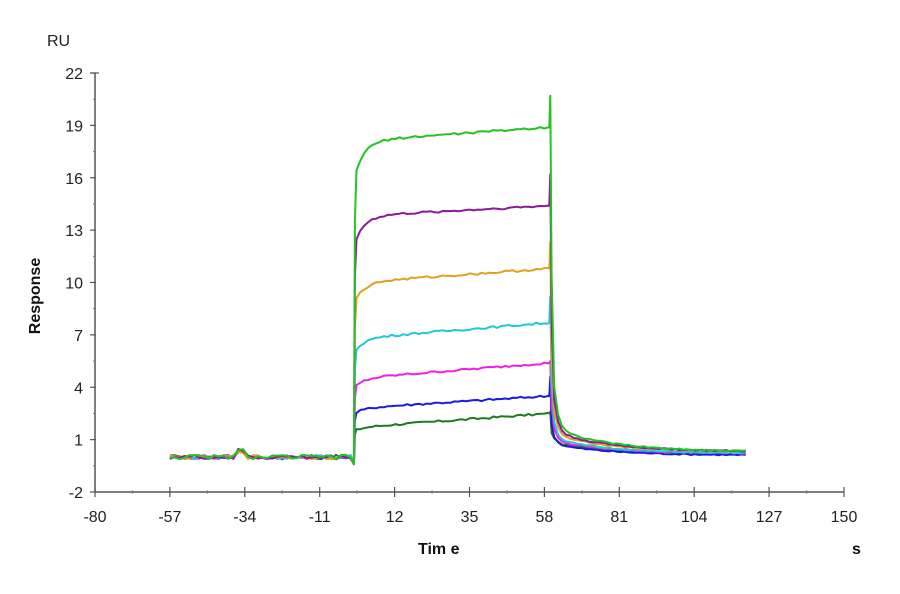  Describe the element at coordinates (74, 179) in the screenshot. I see `y-tick-label: 16` at that location.